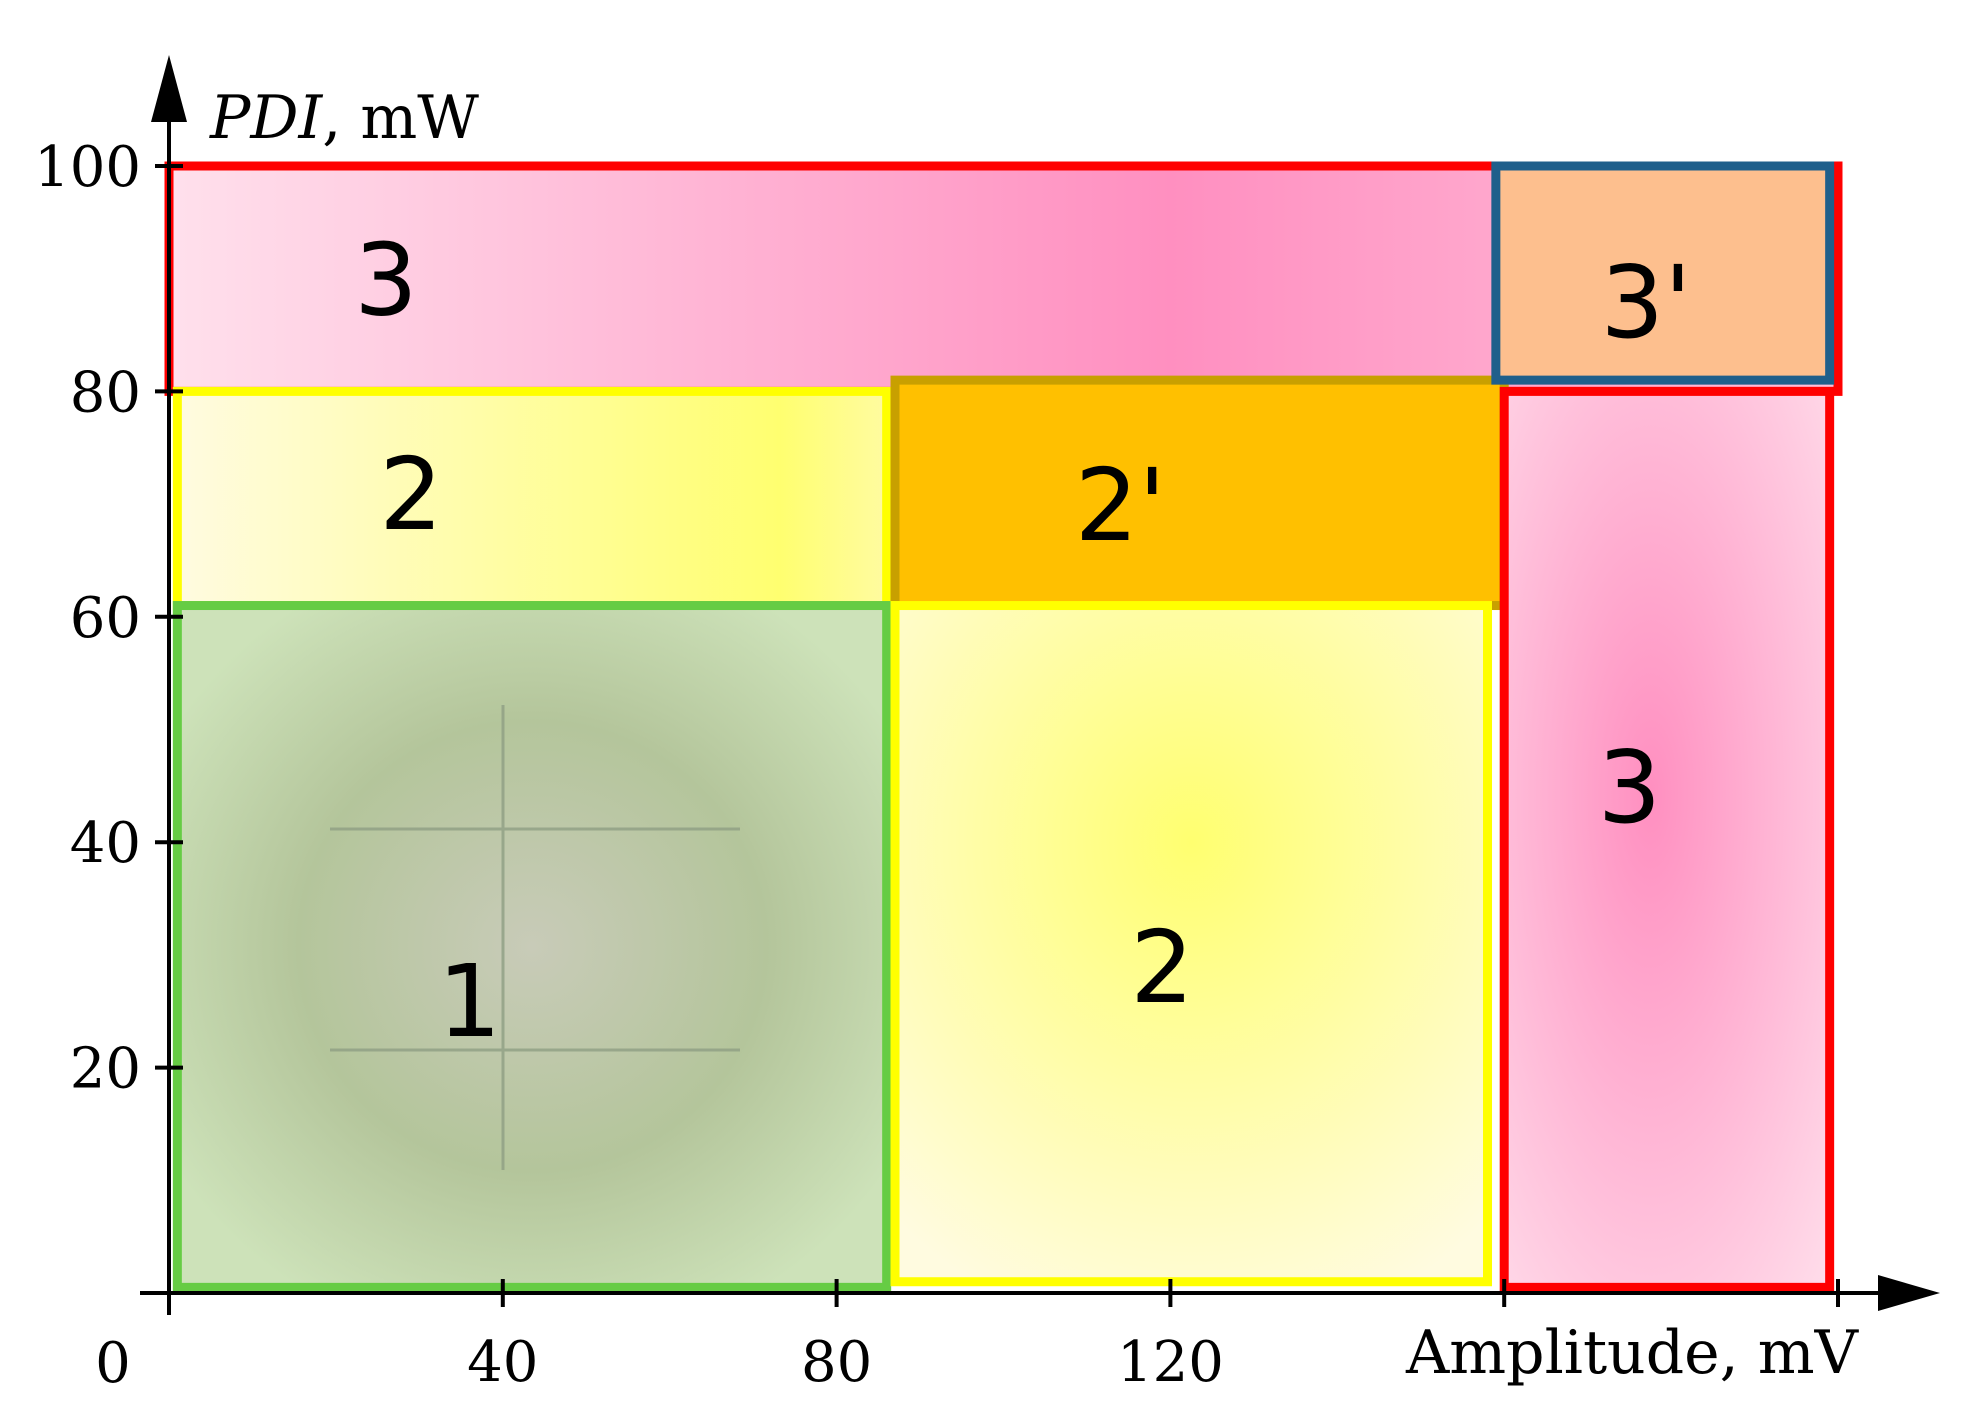  What do you see at coordinates (1909, 1293) in the screenshot?
I see `x-axis-arrow-icon` at bounding box center [1909, 1293].